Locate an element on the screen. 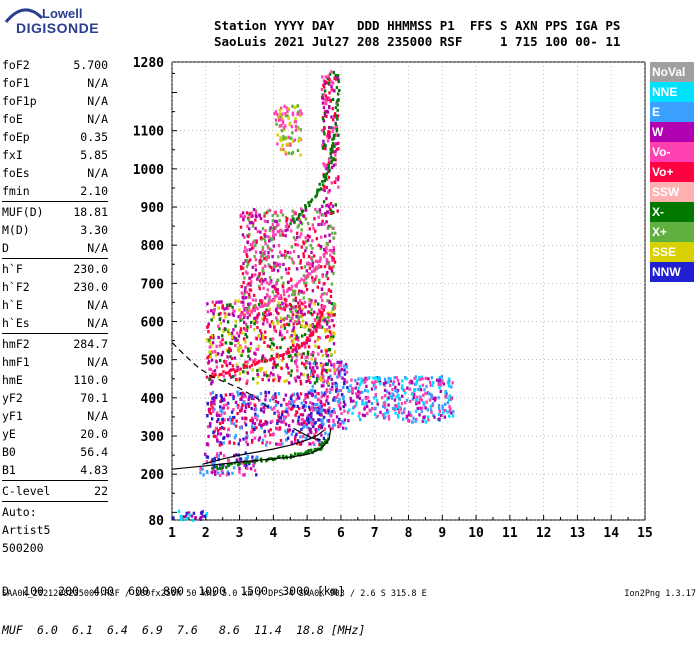 The height and width of the screenshot is (650, 700). param-value: N/A is located at coordinates (97, 248).